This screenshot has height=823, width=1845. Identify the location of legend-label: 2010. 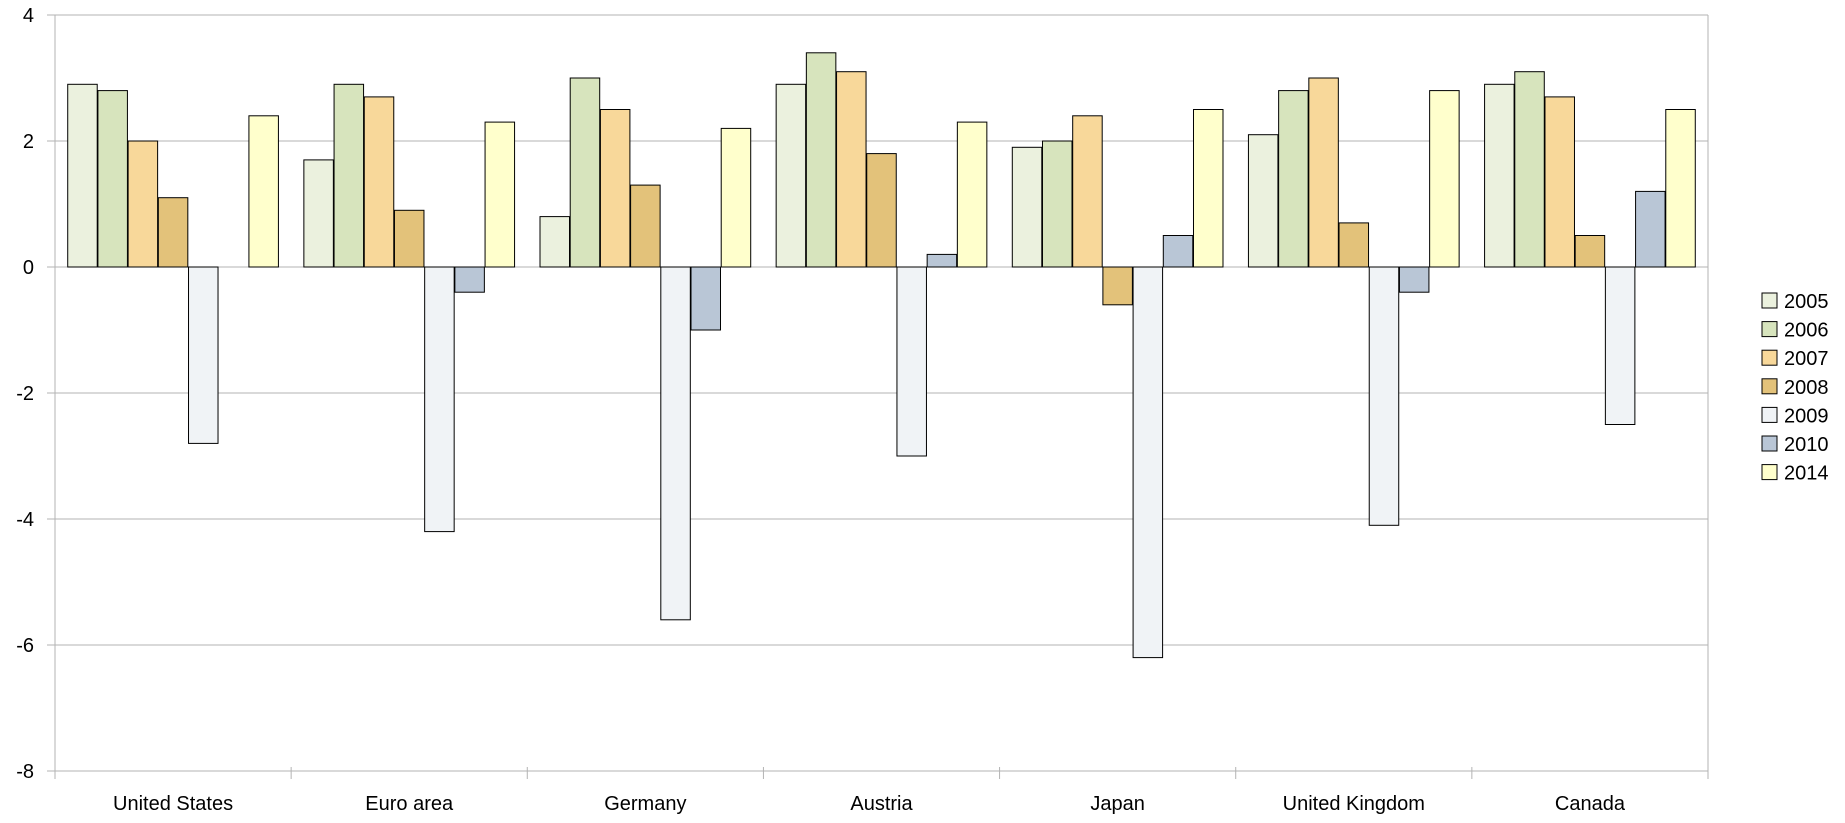
(1806, 445).